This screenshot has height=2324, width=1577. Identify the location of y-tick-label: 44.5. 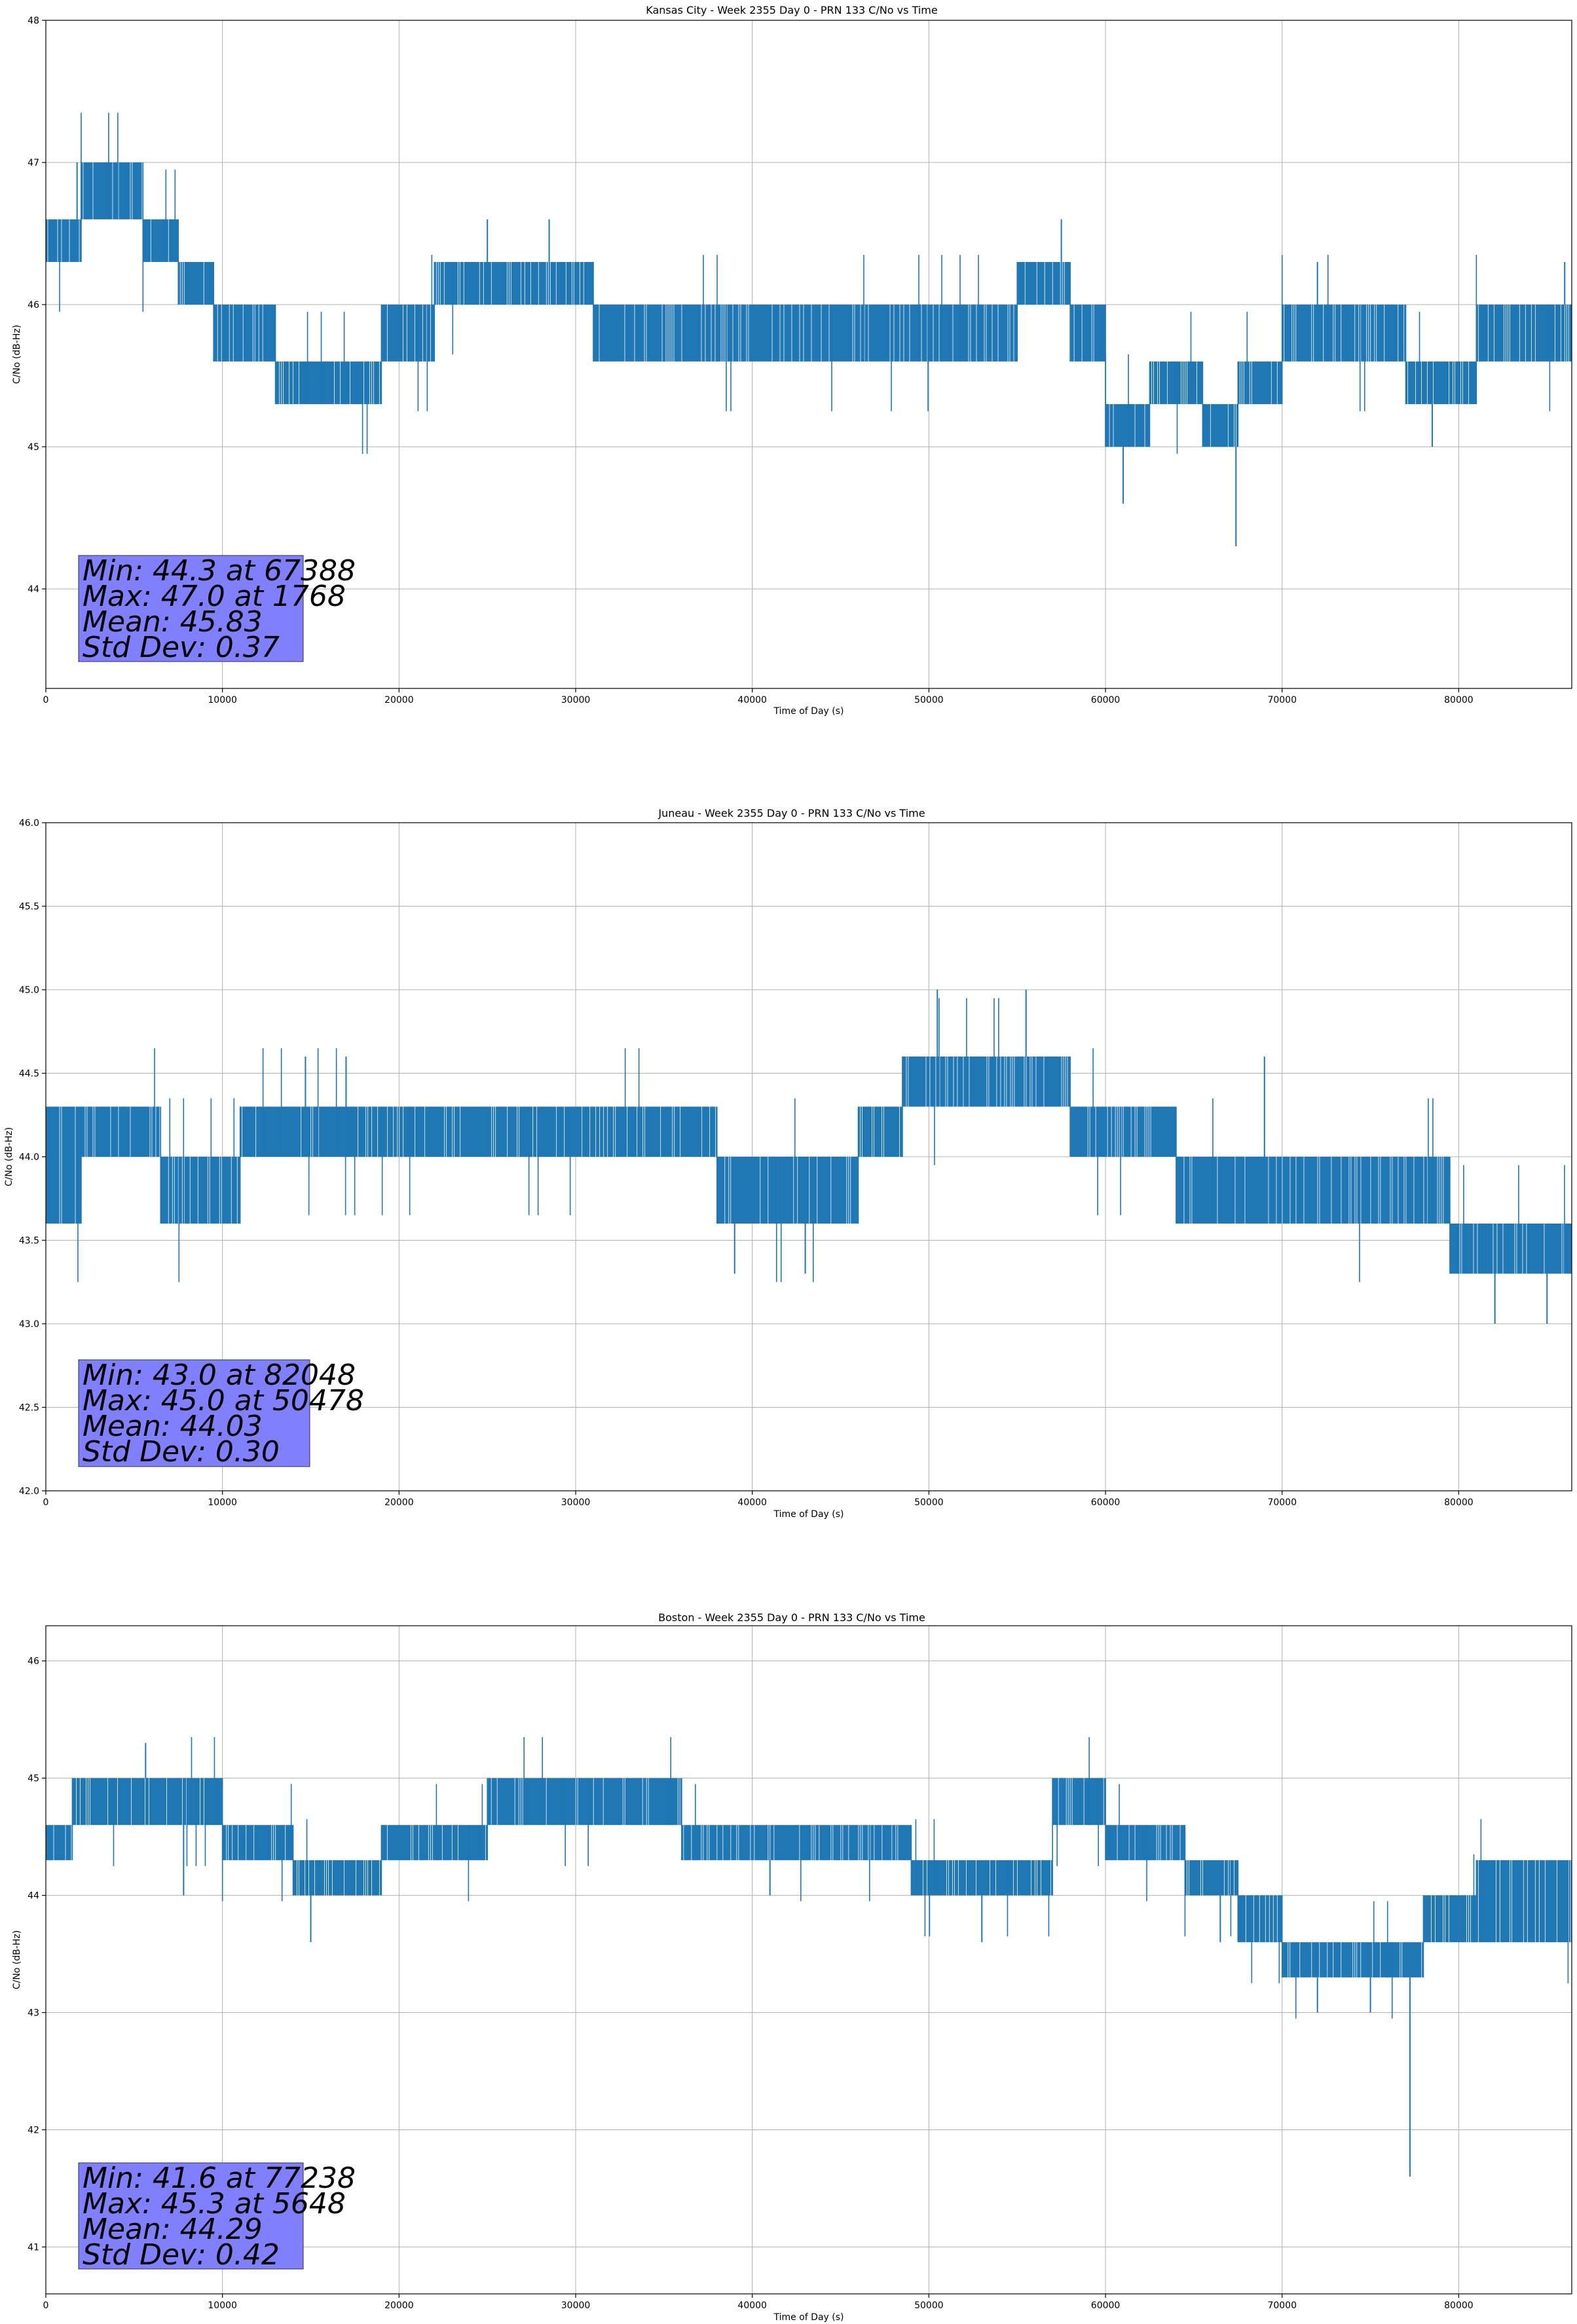
(29, 1074).